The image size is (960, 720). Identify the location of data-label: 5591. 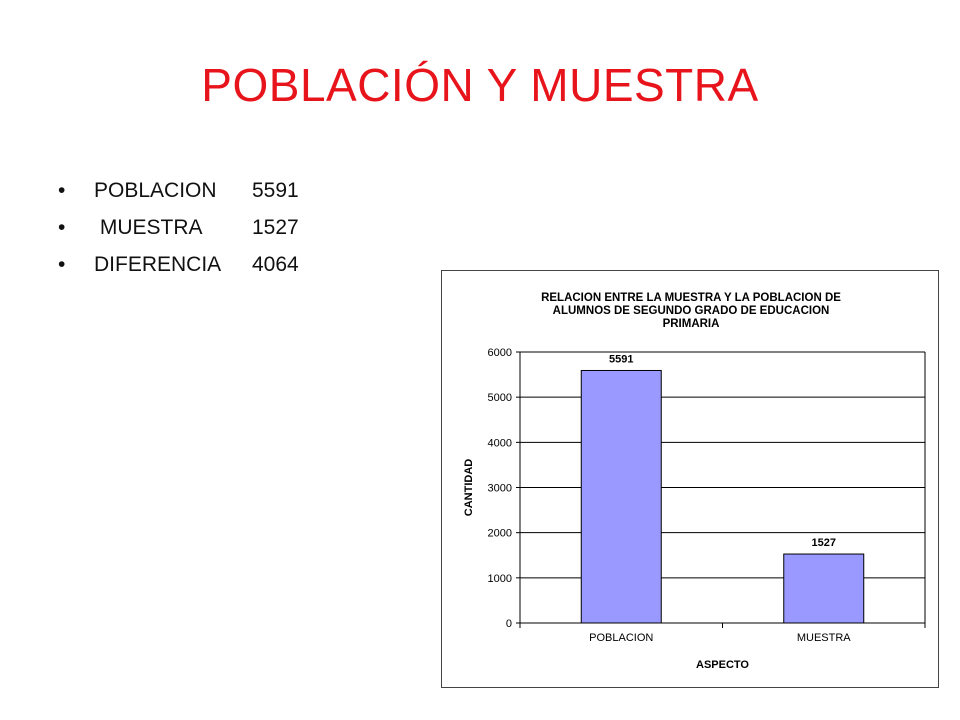
(621, 359).